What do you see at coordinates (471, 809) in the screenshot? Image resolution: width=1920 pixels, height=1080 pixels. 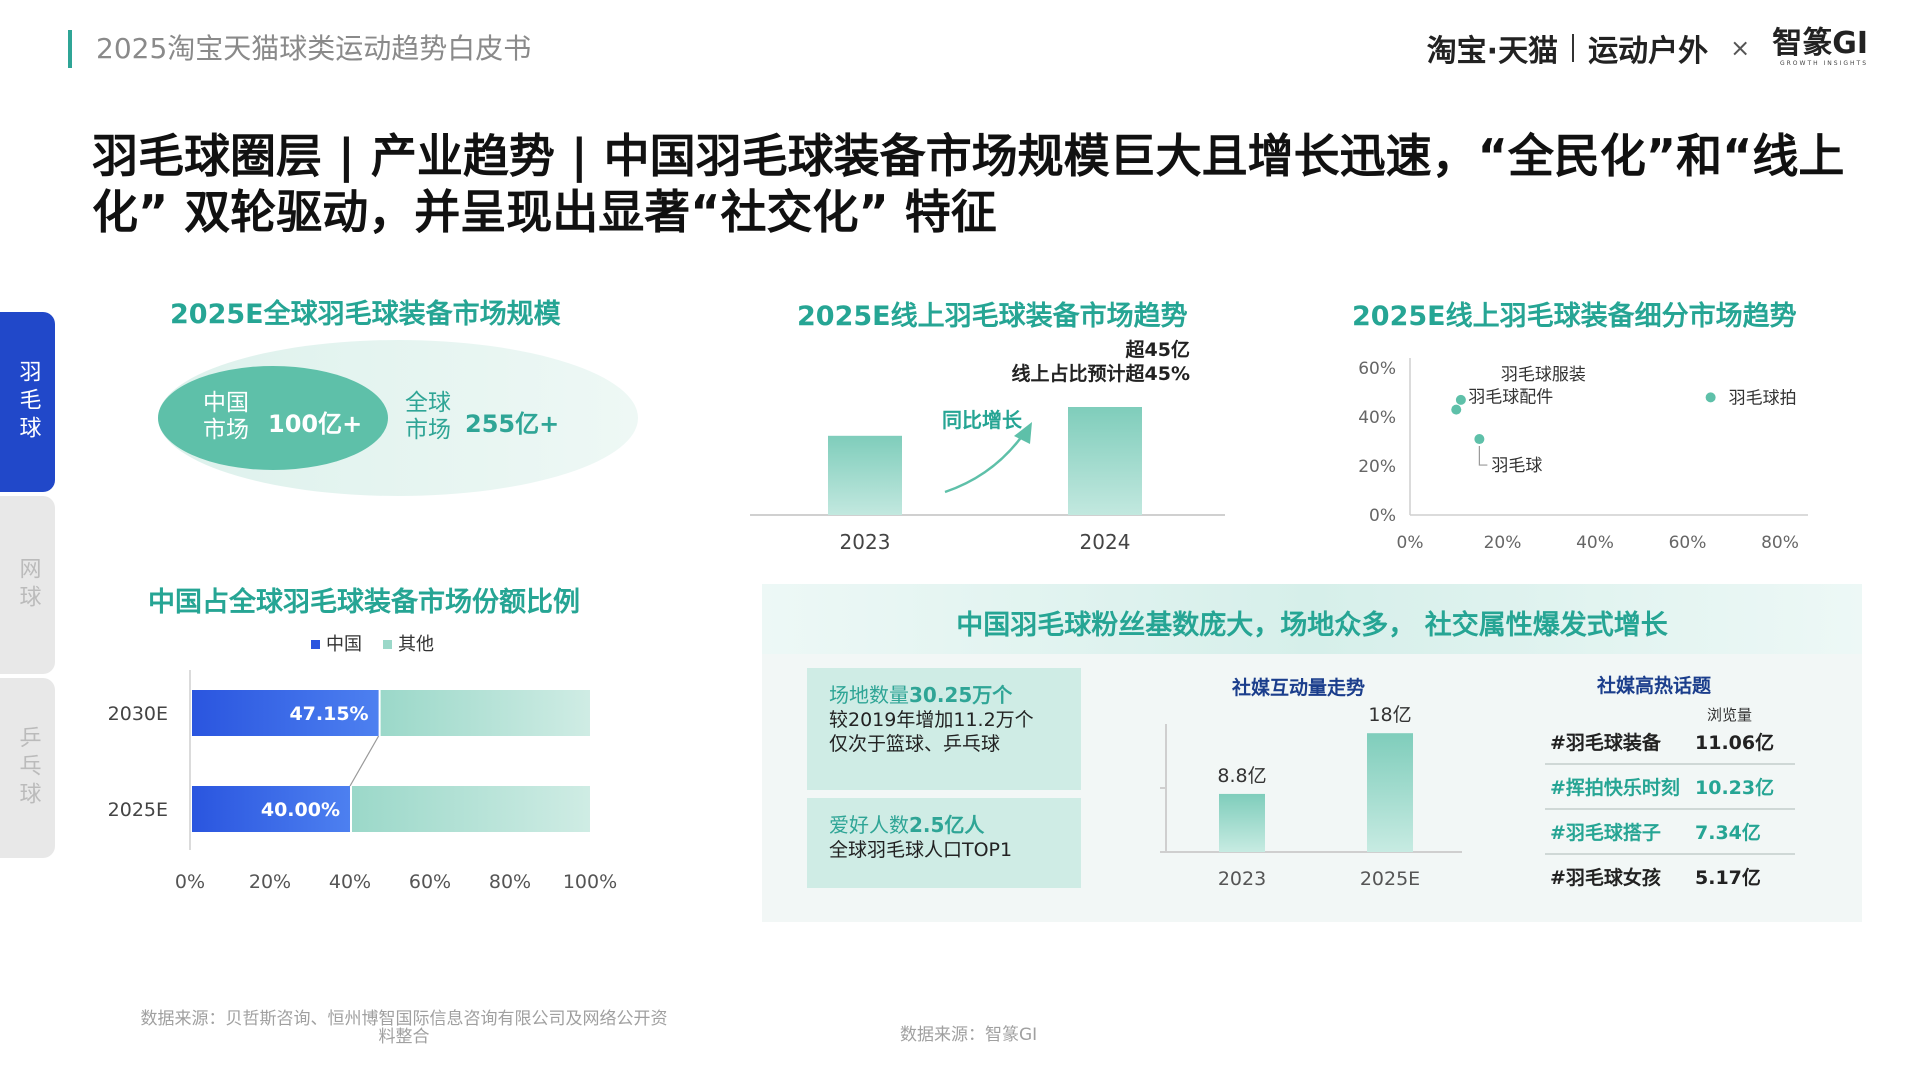 I see `bar-other-2025E` at bounding box center [471, 809].